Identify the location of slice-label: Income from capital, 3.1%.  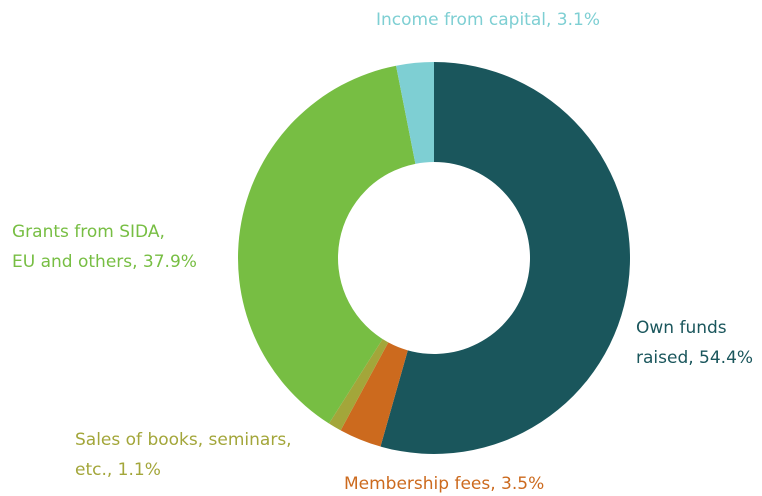
(488, 20).